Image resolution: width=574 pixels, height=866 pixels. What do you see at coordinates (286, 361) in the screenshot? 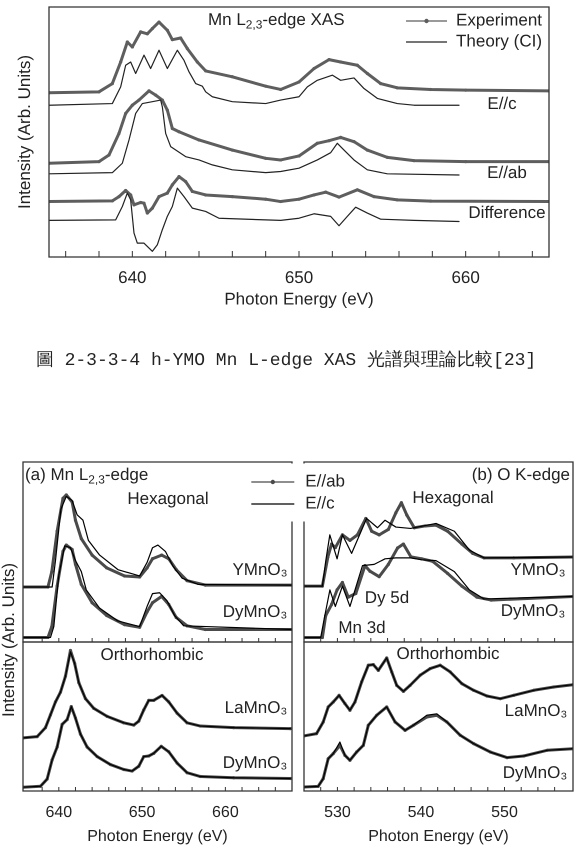
I see `caption: 圖 2-3-3-4 h-YMO Mn L-edge XAS 光譜與理論比較[23]` at bounding box center [286, 361].